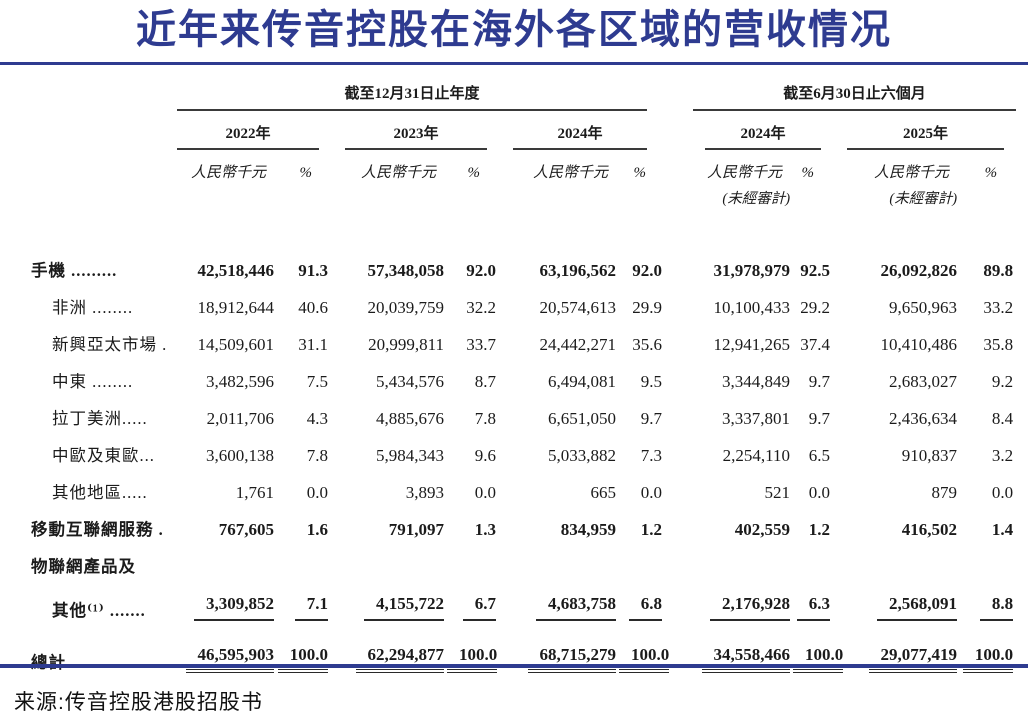 This screenshot has width=1028, height=720. I want to click on percent-cell: 6.8, so click(642, 607).